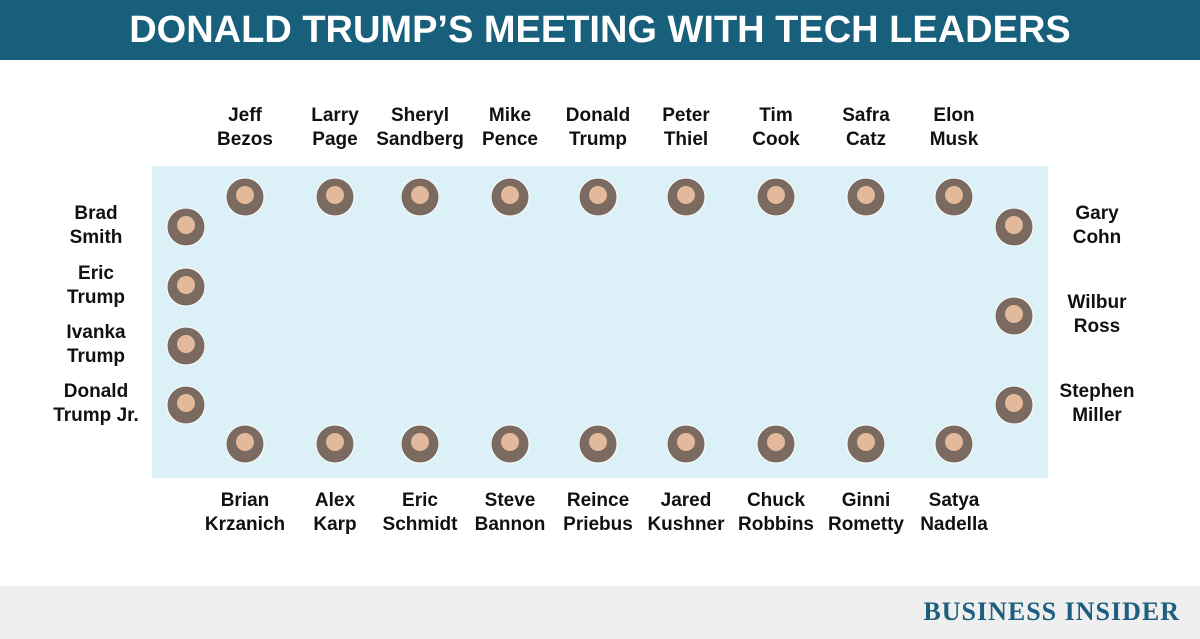 Image resolution: width=1200 pixels, height=639 pixels. I want to click on person-name: Schmidt, so click(421, 524).